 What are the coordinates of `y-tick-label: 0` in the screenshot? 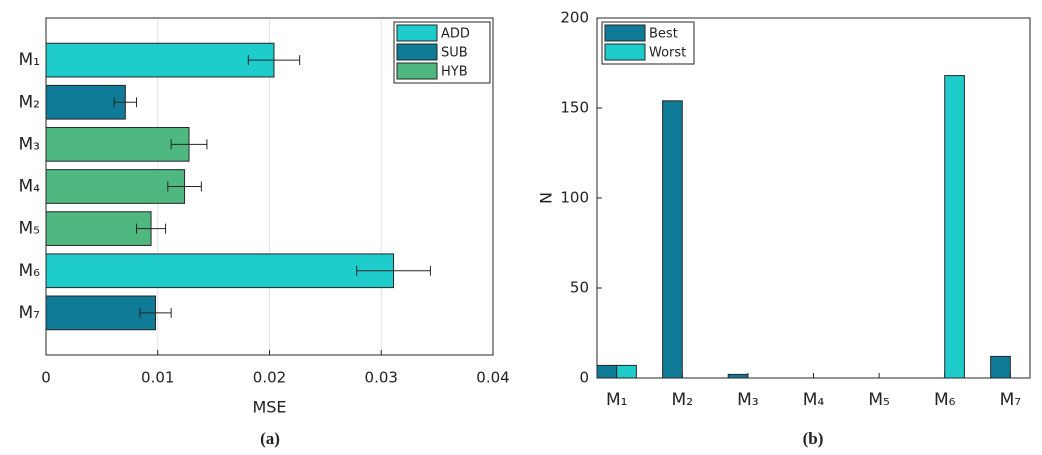 It's located at (584, 378).